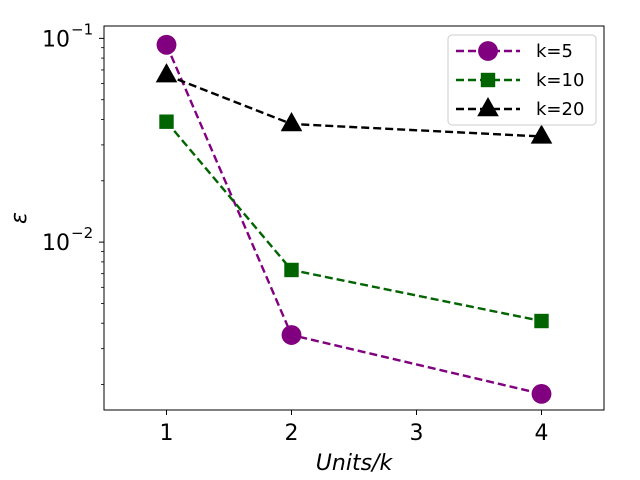 The image size is (640, 480). Describe the element at coordinates (554, 51) in the screenshot. I see `legend-label: k=5` at that location.